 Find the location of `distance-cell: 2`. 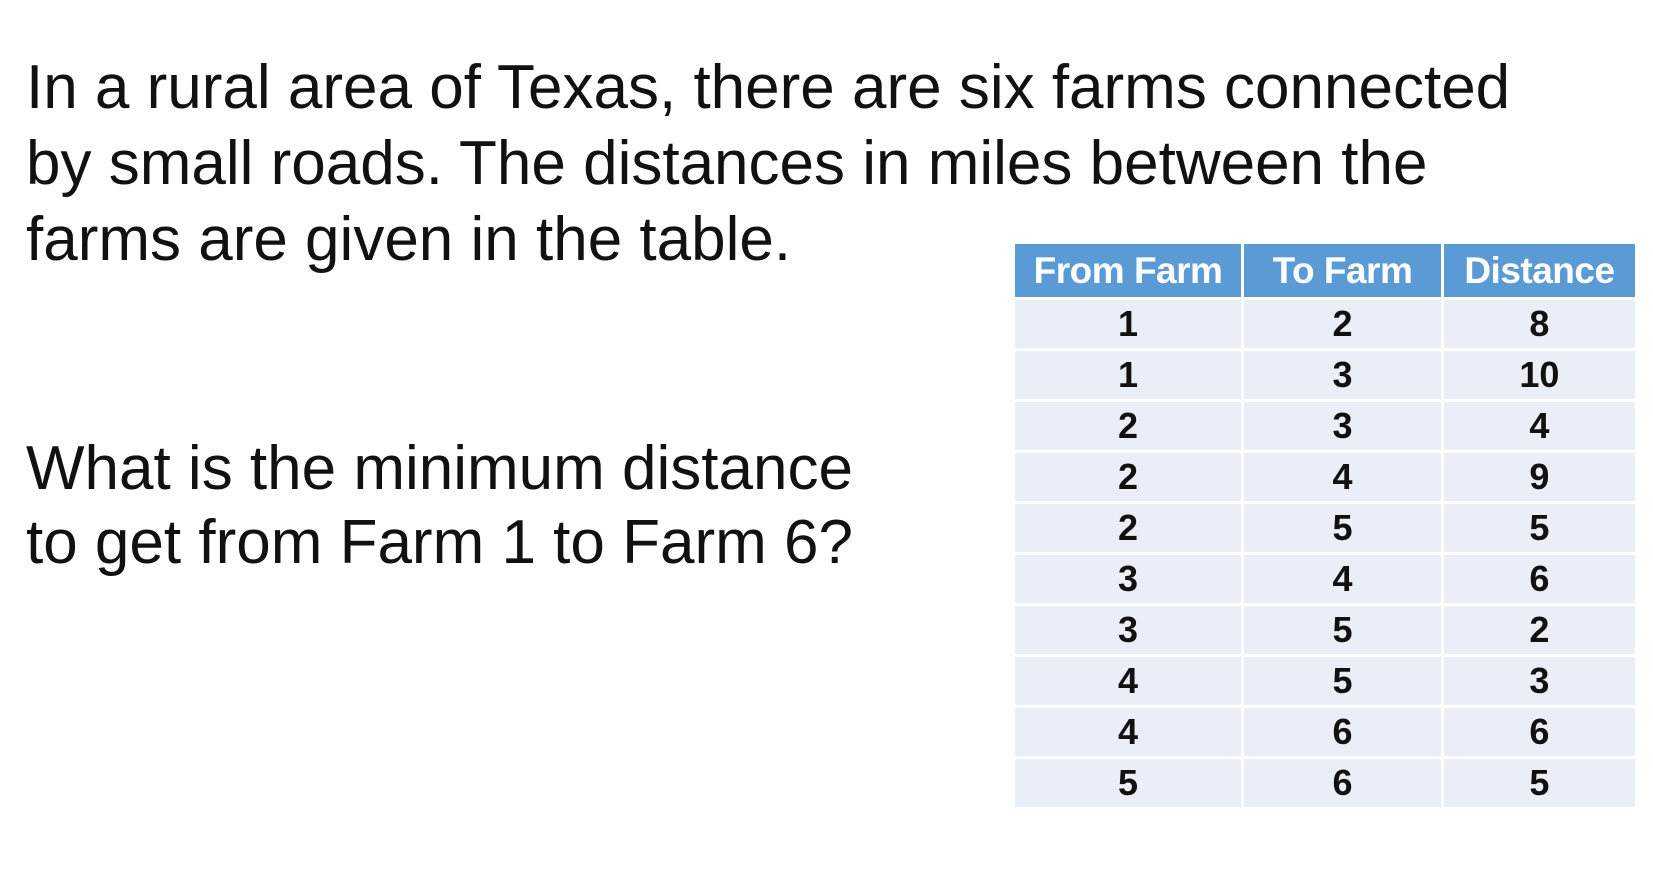

distance-cell: 2 is located at coordinates (1539, 630).